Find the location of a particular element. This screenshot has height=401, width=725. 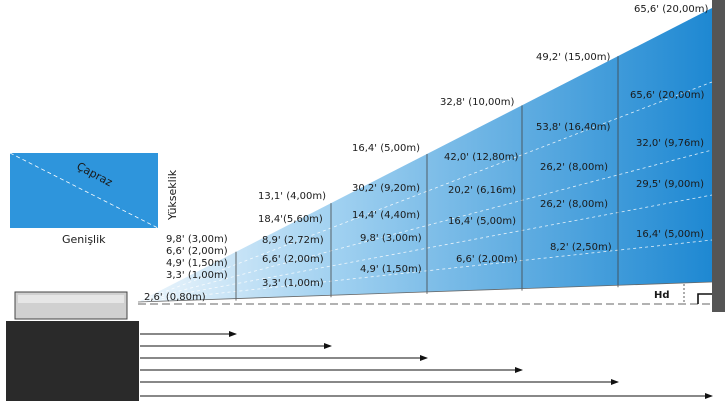

heading-1: 13,1' (4,00m) is located at coordinates (292, 196).